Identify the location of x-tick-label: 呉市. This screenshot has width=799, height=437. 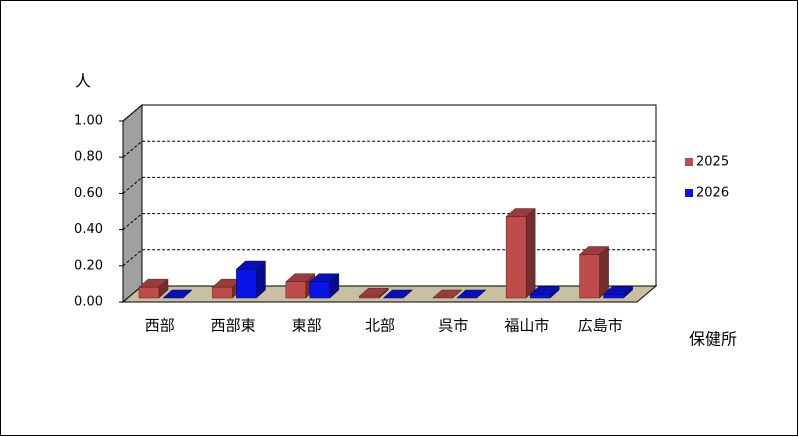
(453, 326).